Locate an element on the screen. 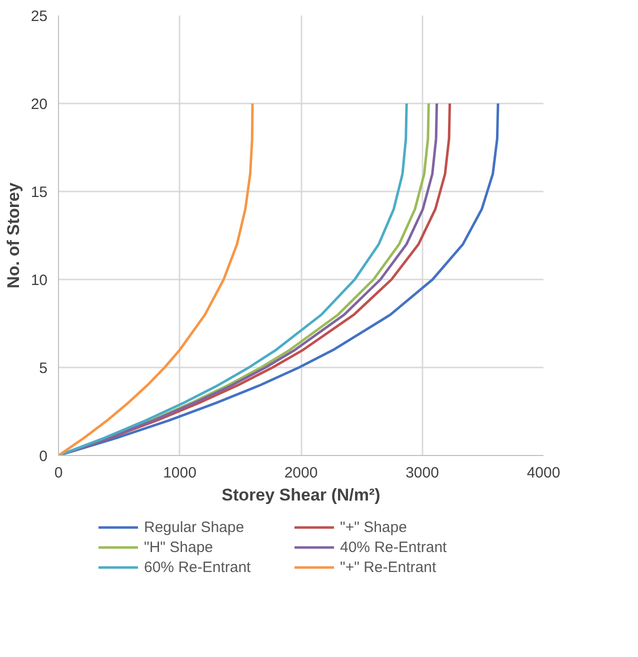 Image resolution: width=638 pixels, height=657 pixels. y-tick-label: 25 is located at coordinates (39, 16).